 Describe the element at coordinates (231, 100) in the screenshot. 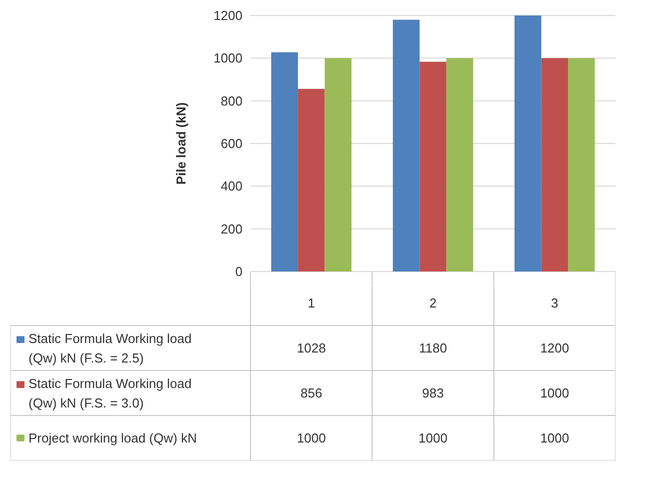

I see `y-tick-label: 800` at that location.